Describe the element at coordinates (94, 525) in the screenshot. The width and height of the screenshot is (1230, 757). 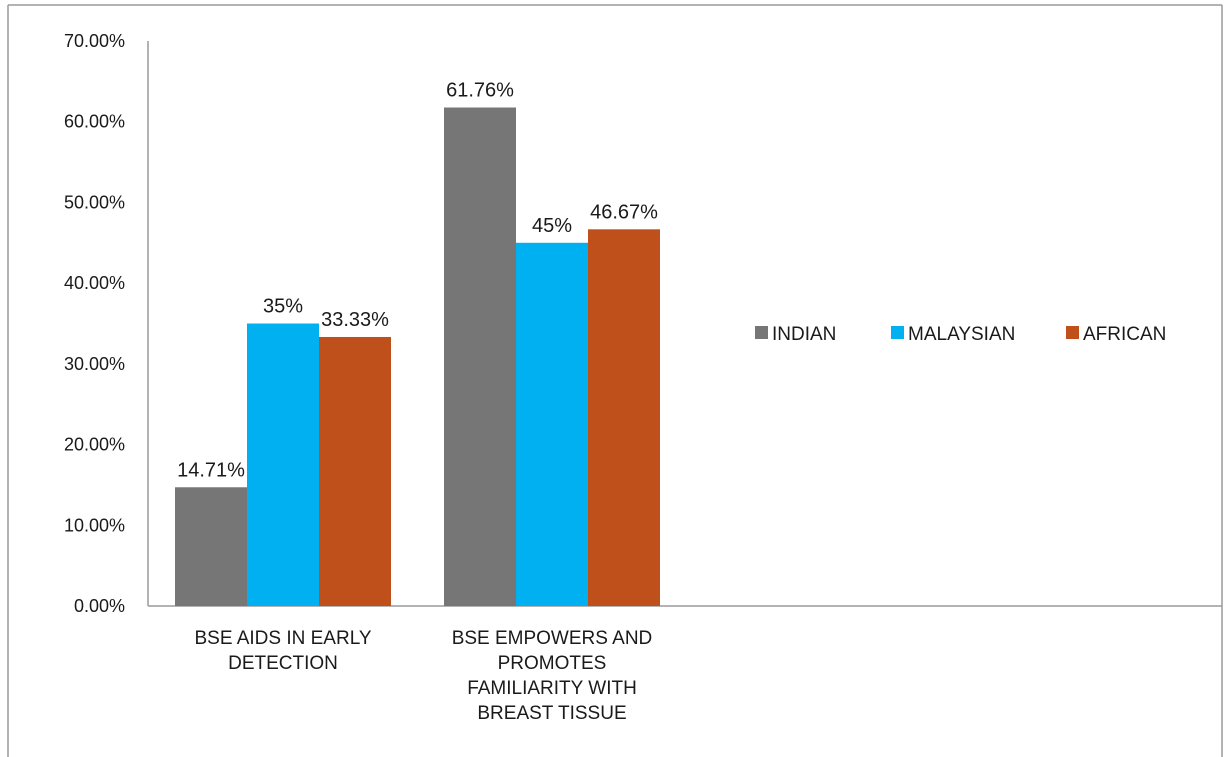
I see `y-tick-label: 10.00%` at that location.